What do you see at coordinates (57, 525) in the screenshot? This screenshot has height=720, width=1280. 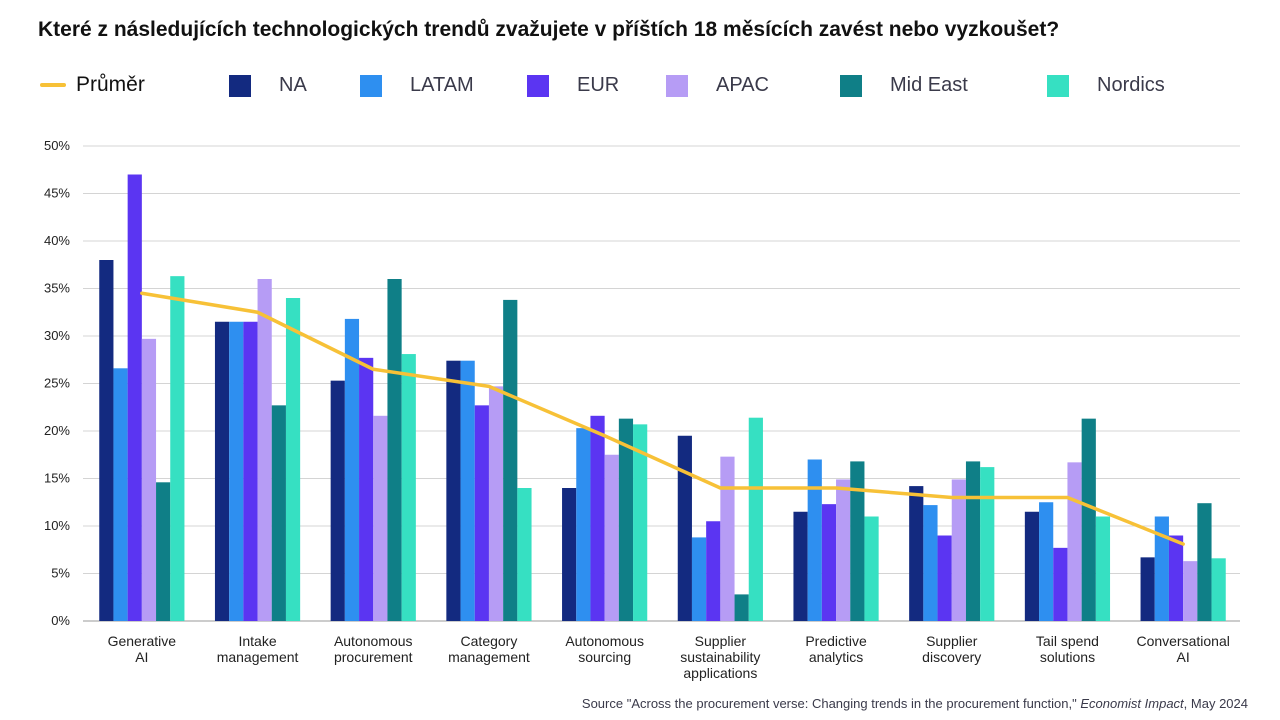 I see `y-tick-label: 10%` at bounding box center [57, 525].